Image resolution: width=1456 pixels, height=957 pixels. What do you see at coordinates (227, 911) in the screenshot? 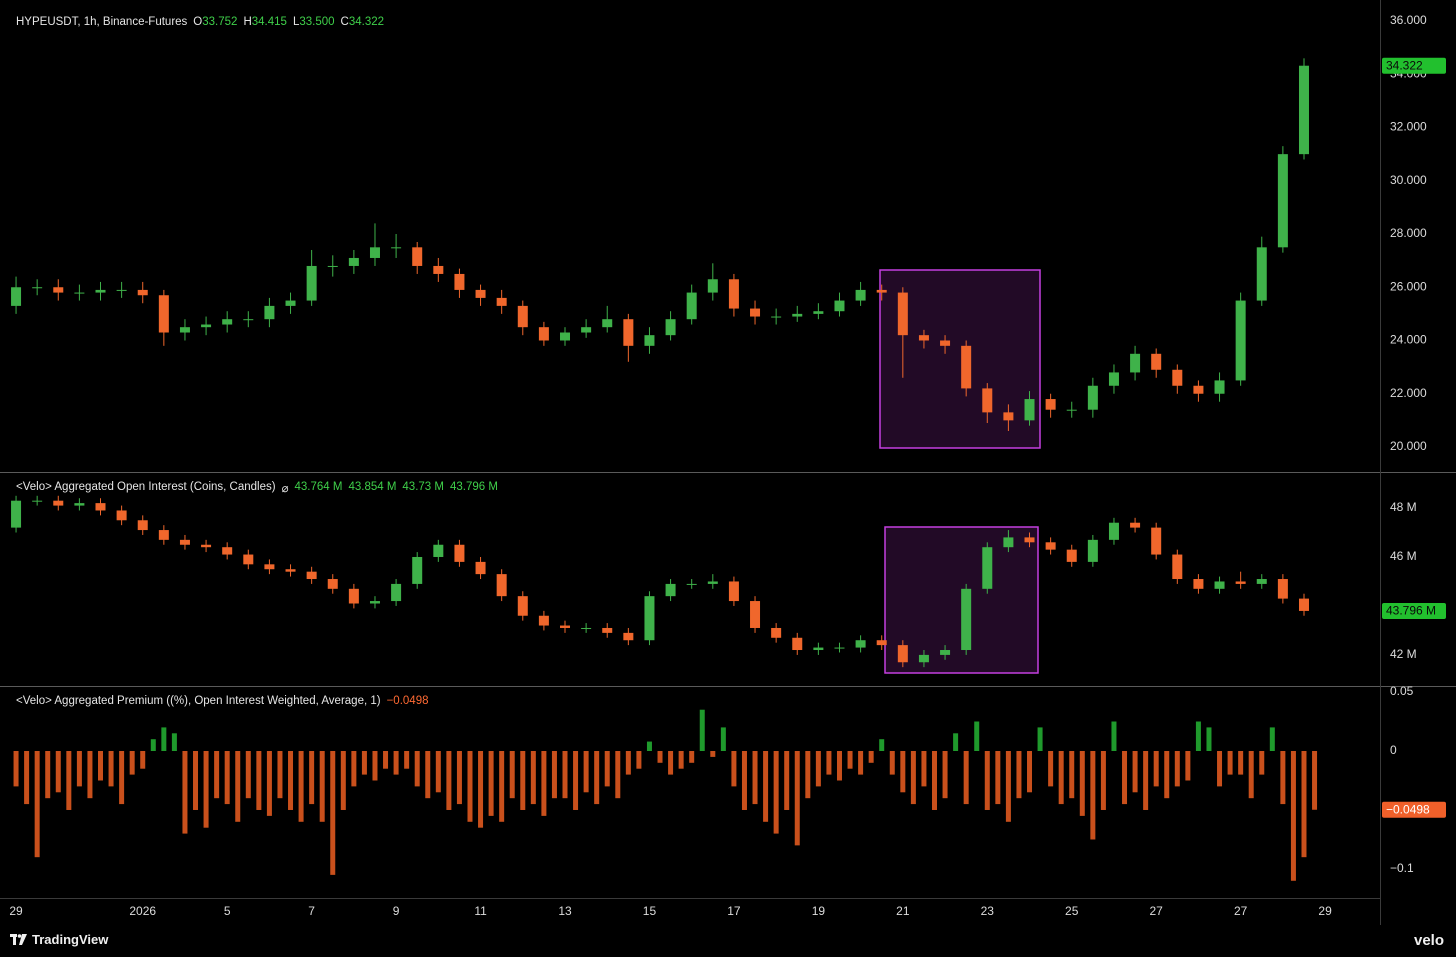
I see `x-tick-label: 5` at bounding box center [227, 911].